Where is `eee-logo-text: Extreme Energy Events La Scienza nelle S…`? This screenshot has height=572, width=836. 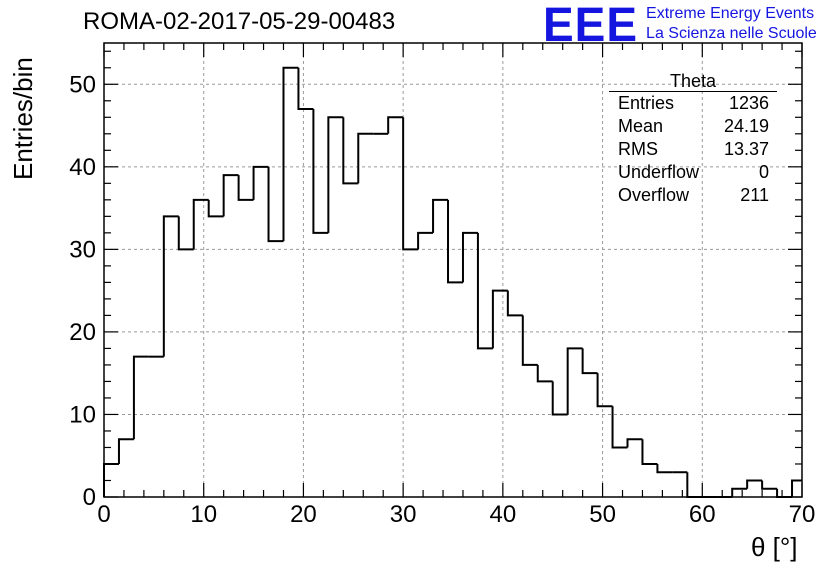 eee-logo-text: Extreme Energy Events La Scienza nelle S… is located at coordinates (731, 23).